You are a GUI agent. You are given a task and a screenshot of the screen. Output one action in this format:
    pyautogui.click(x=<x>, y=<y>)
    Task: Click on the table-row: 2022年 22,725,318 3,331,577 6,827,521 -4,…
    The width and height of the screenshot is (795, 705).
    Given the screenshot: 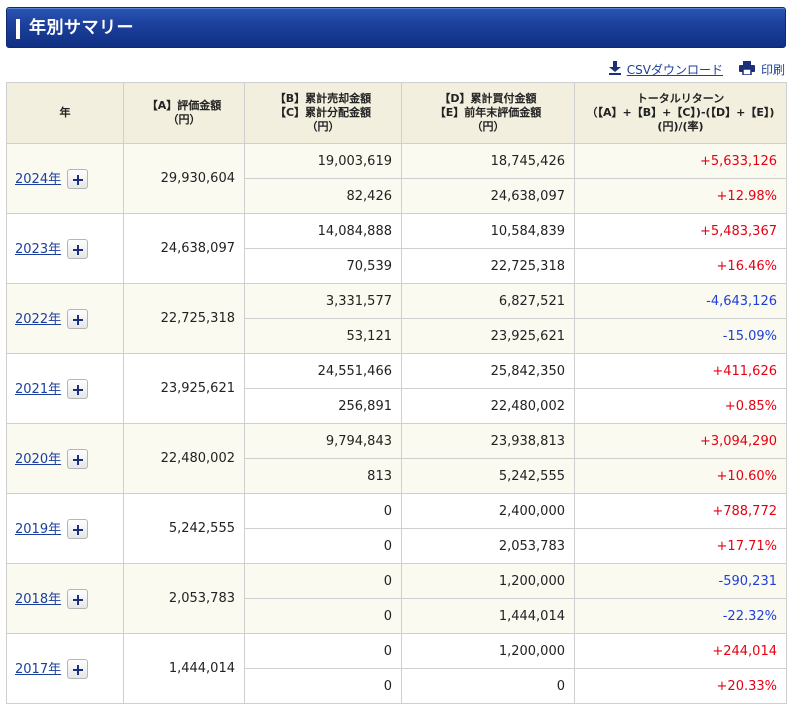 What is the action you would take?
    pyautogui.click(x=396, y=318)
    